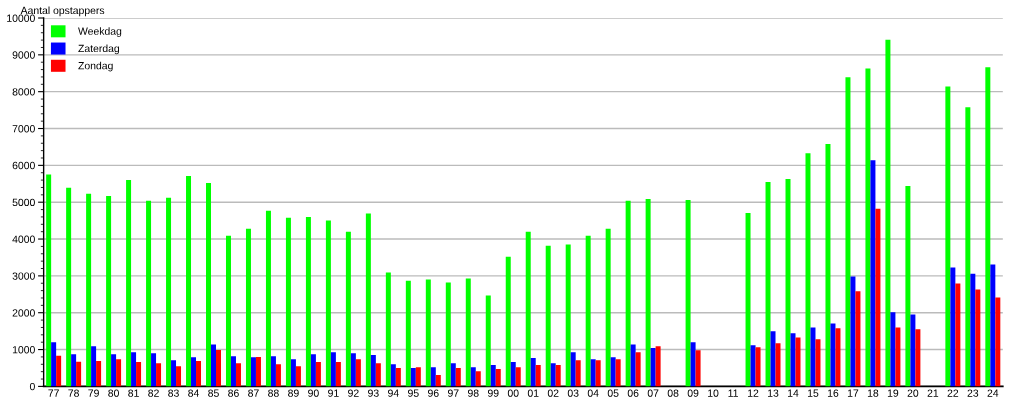 This screenshot has width=1015, height=400. What do you see at coordinates (493, 393) in the screenshot?
I see `x-tick-label: 99` at bounding box center [493, 393].